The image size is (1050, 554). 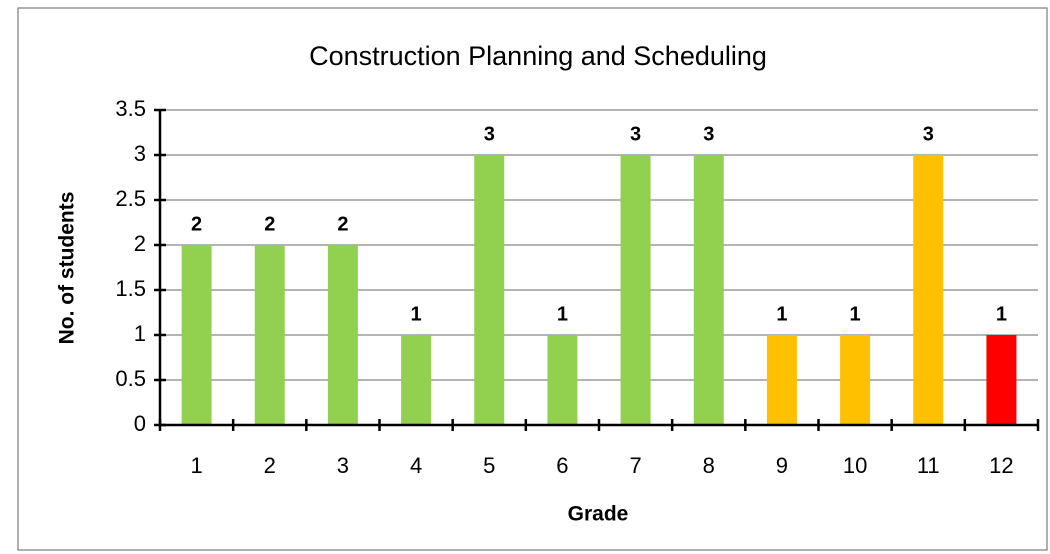 What do you see at coordinates (140, 153) in the screenshot?
I see `y-tick-label: 3` at bounding box center [140, 153].